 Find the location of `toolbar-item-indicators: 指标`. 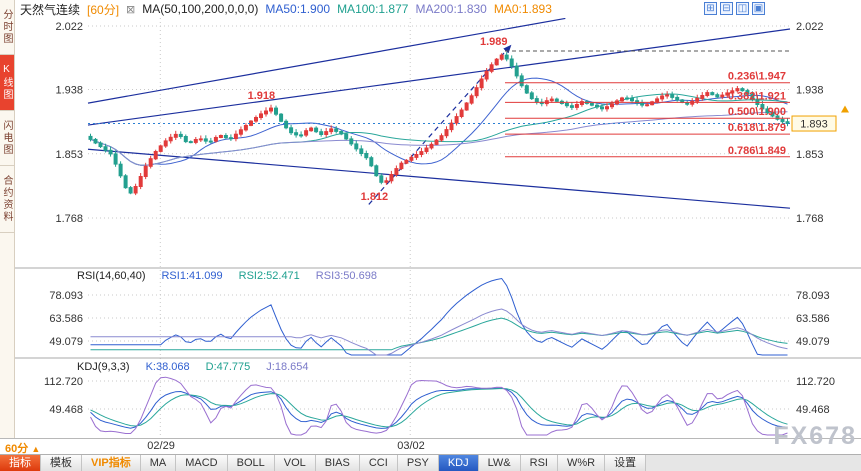

toolbar-item-indicators: 指标 is located at coordinates (20, 463).